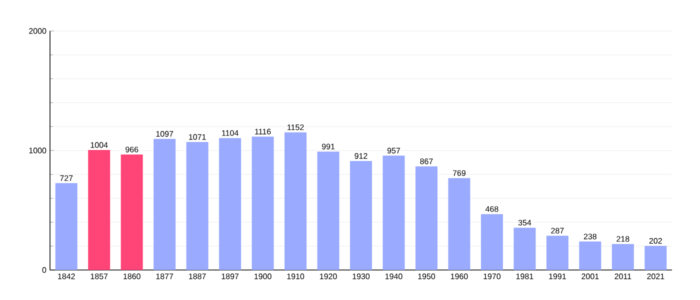 The width and height of the screenshot is (700, 300). I want to click on data-label: 1004, so click(99, 145).